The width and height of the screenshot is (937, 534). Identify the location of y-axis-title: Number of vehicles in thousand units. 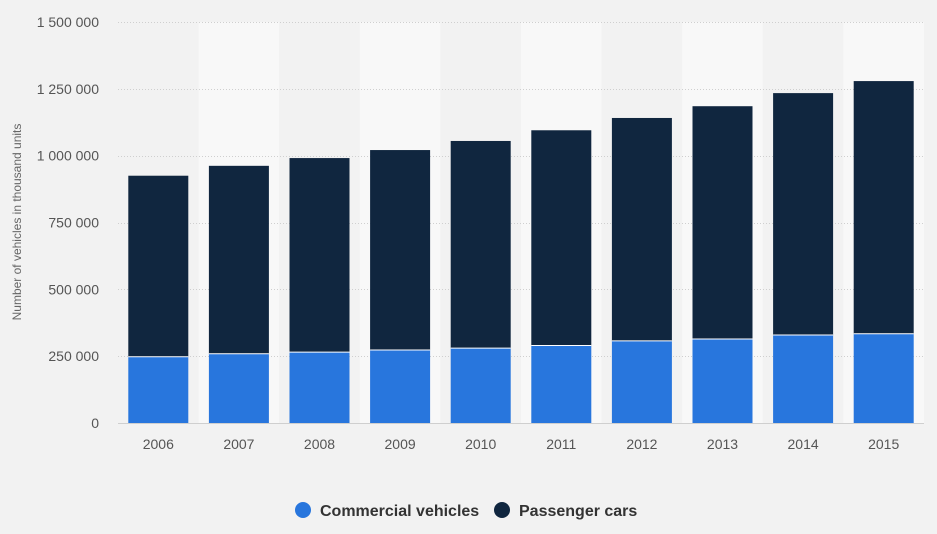
(17, 222).